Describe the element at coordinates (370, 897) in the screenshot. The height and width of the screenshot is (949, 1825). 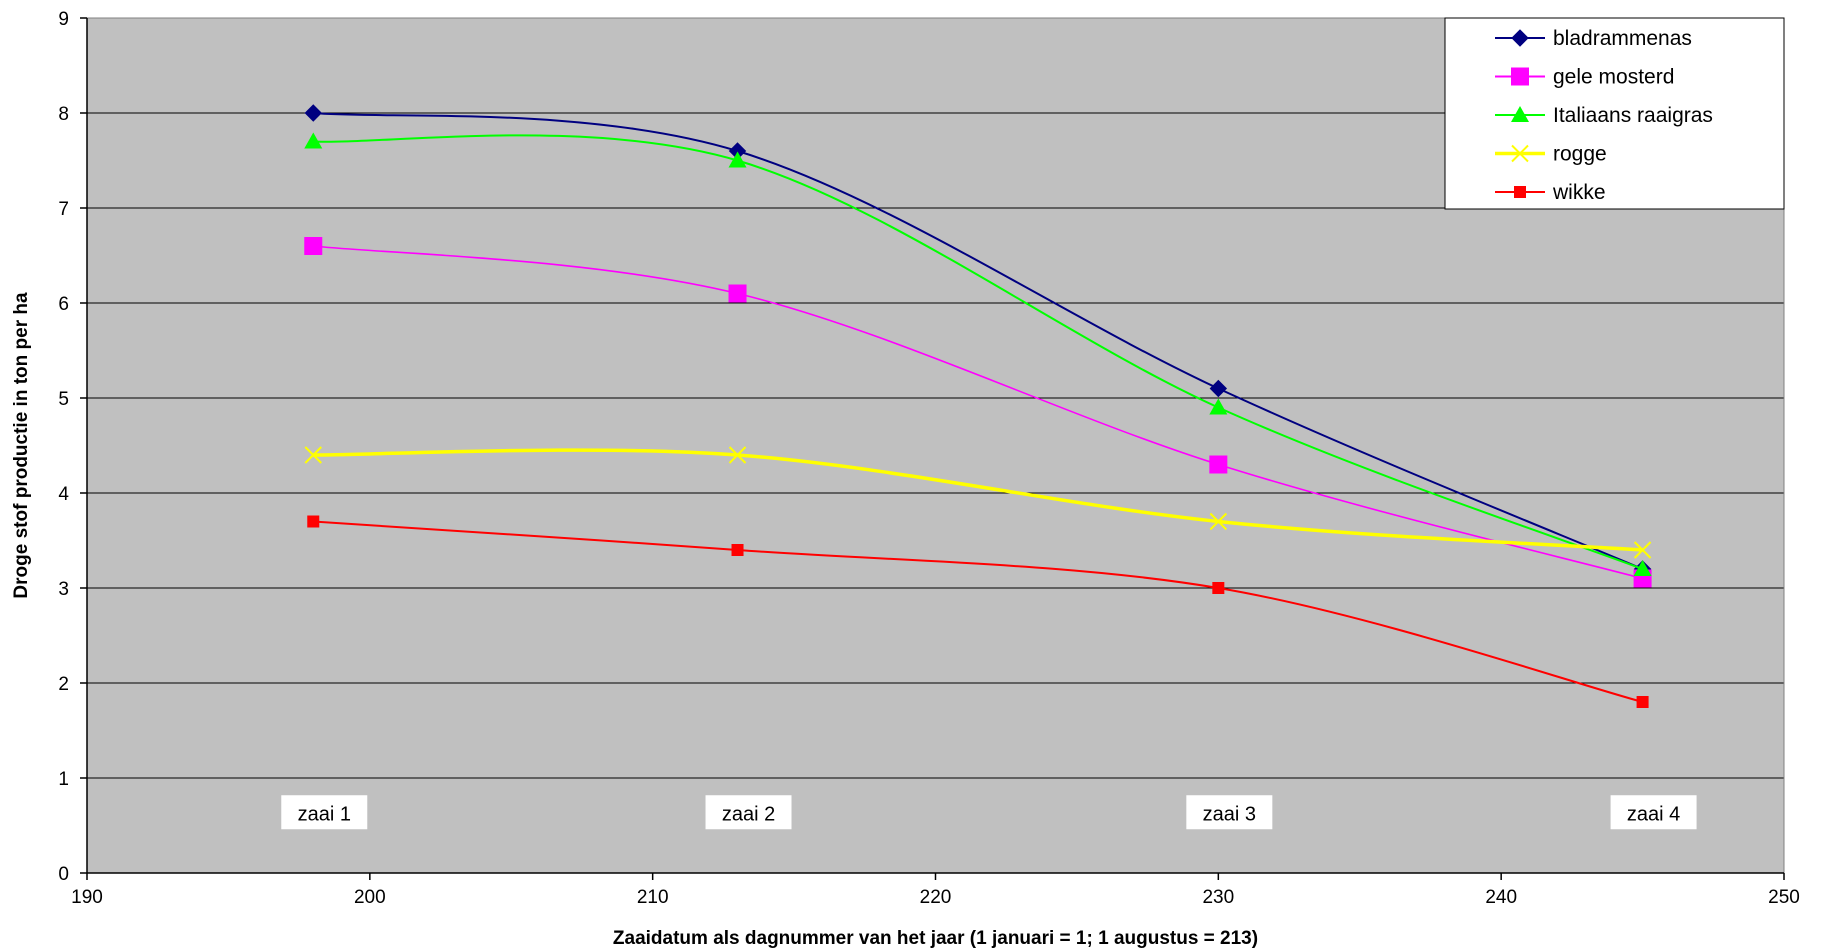
I see `x-tick-label: 200` at that location.